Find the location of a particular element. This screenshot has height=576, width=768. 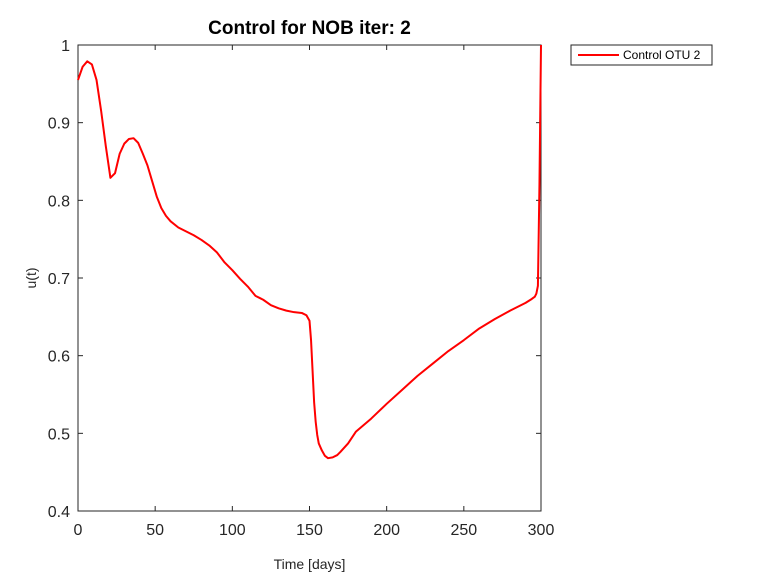

y-tick-label: 0.6 is located at coordinates (59, 357).